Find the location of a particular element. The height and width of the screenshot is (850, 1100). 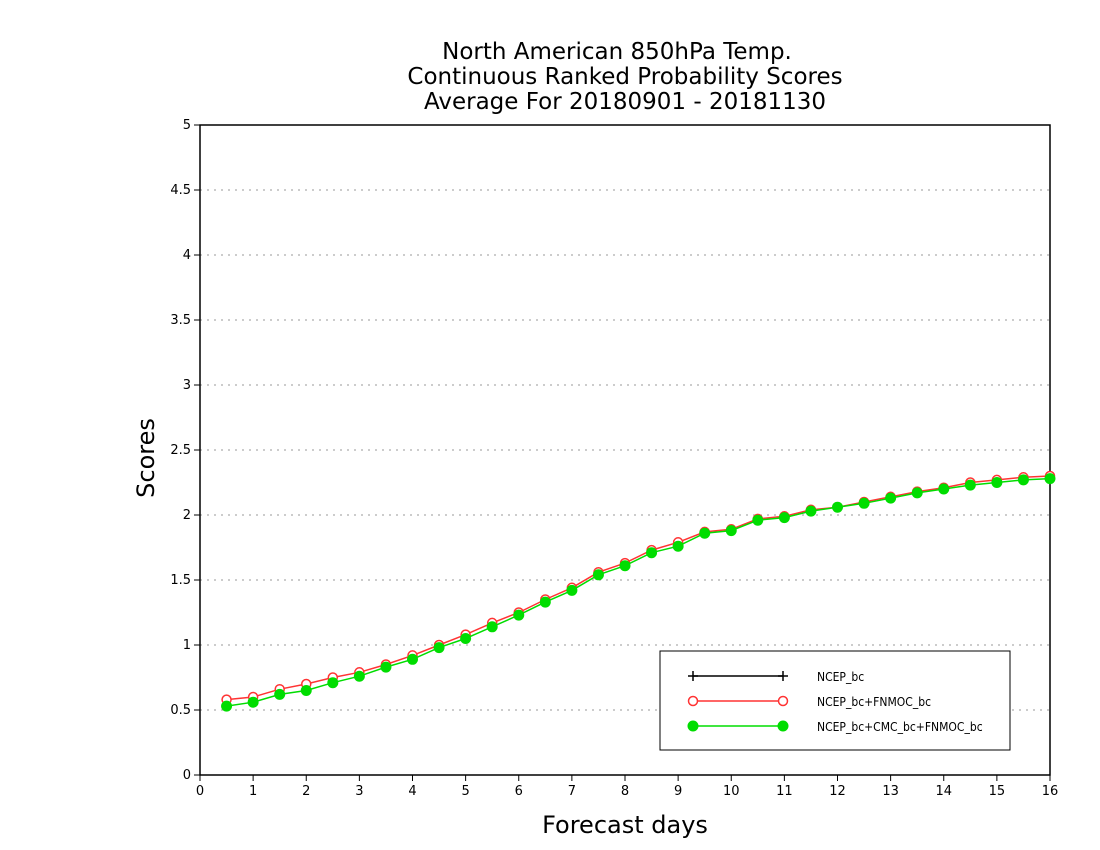

y-tick-label: 0.5 is located at coordinates (180, 710).